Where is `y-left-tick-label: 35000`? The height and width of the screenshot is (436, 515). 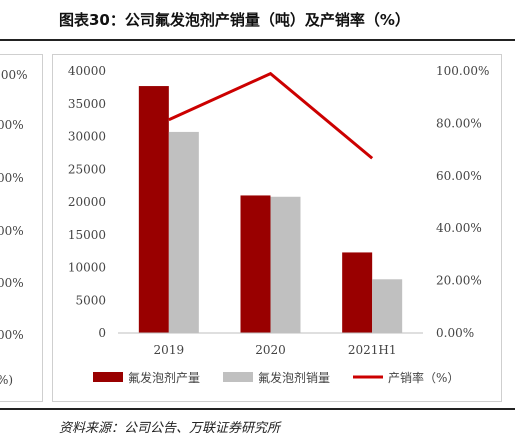 y-left-tick-label: 35000 is located at coordinates (87, 104).